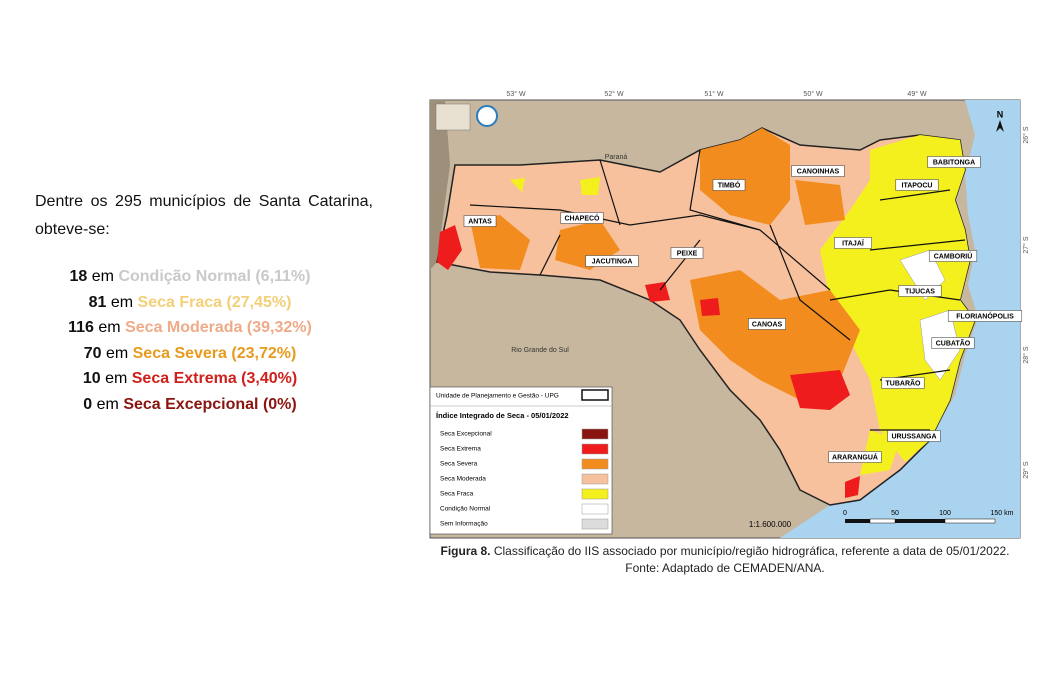  Describe the element at coordinates (616, 157) in the screenshot. I see `place-label: Paraná` at that location.